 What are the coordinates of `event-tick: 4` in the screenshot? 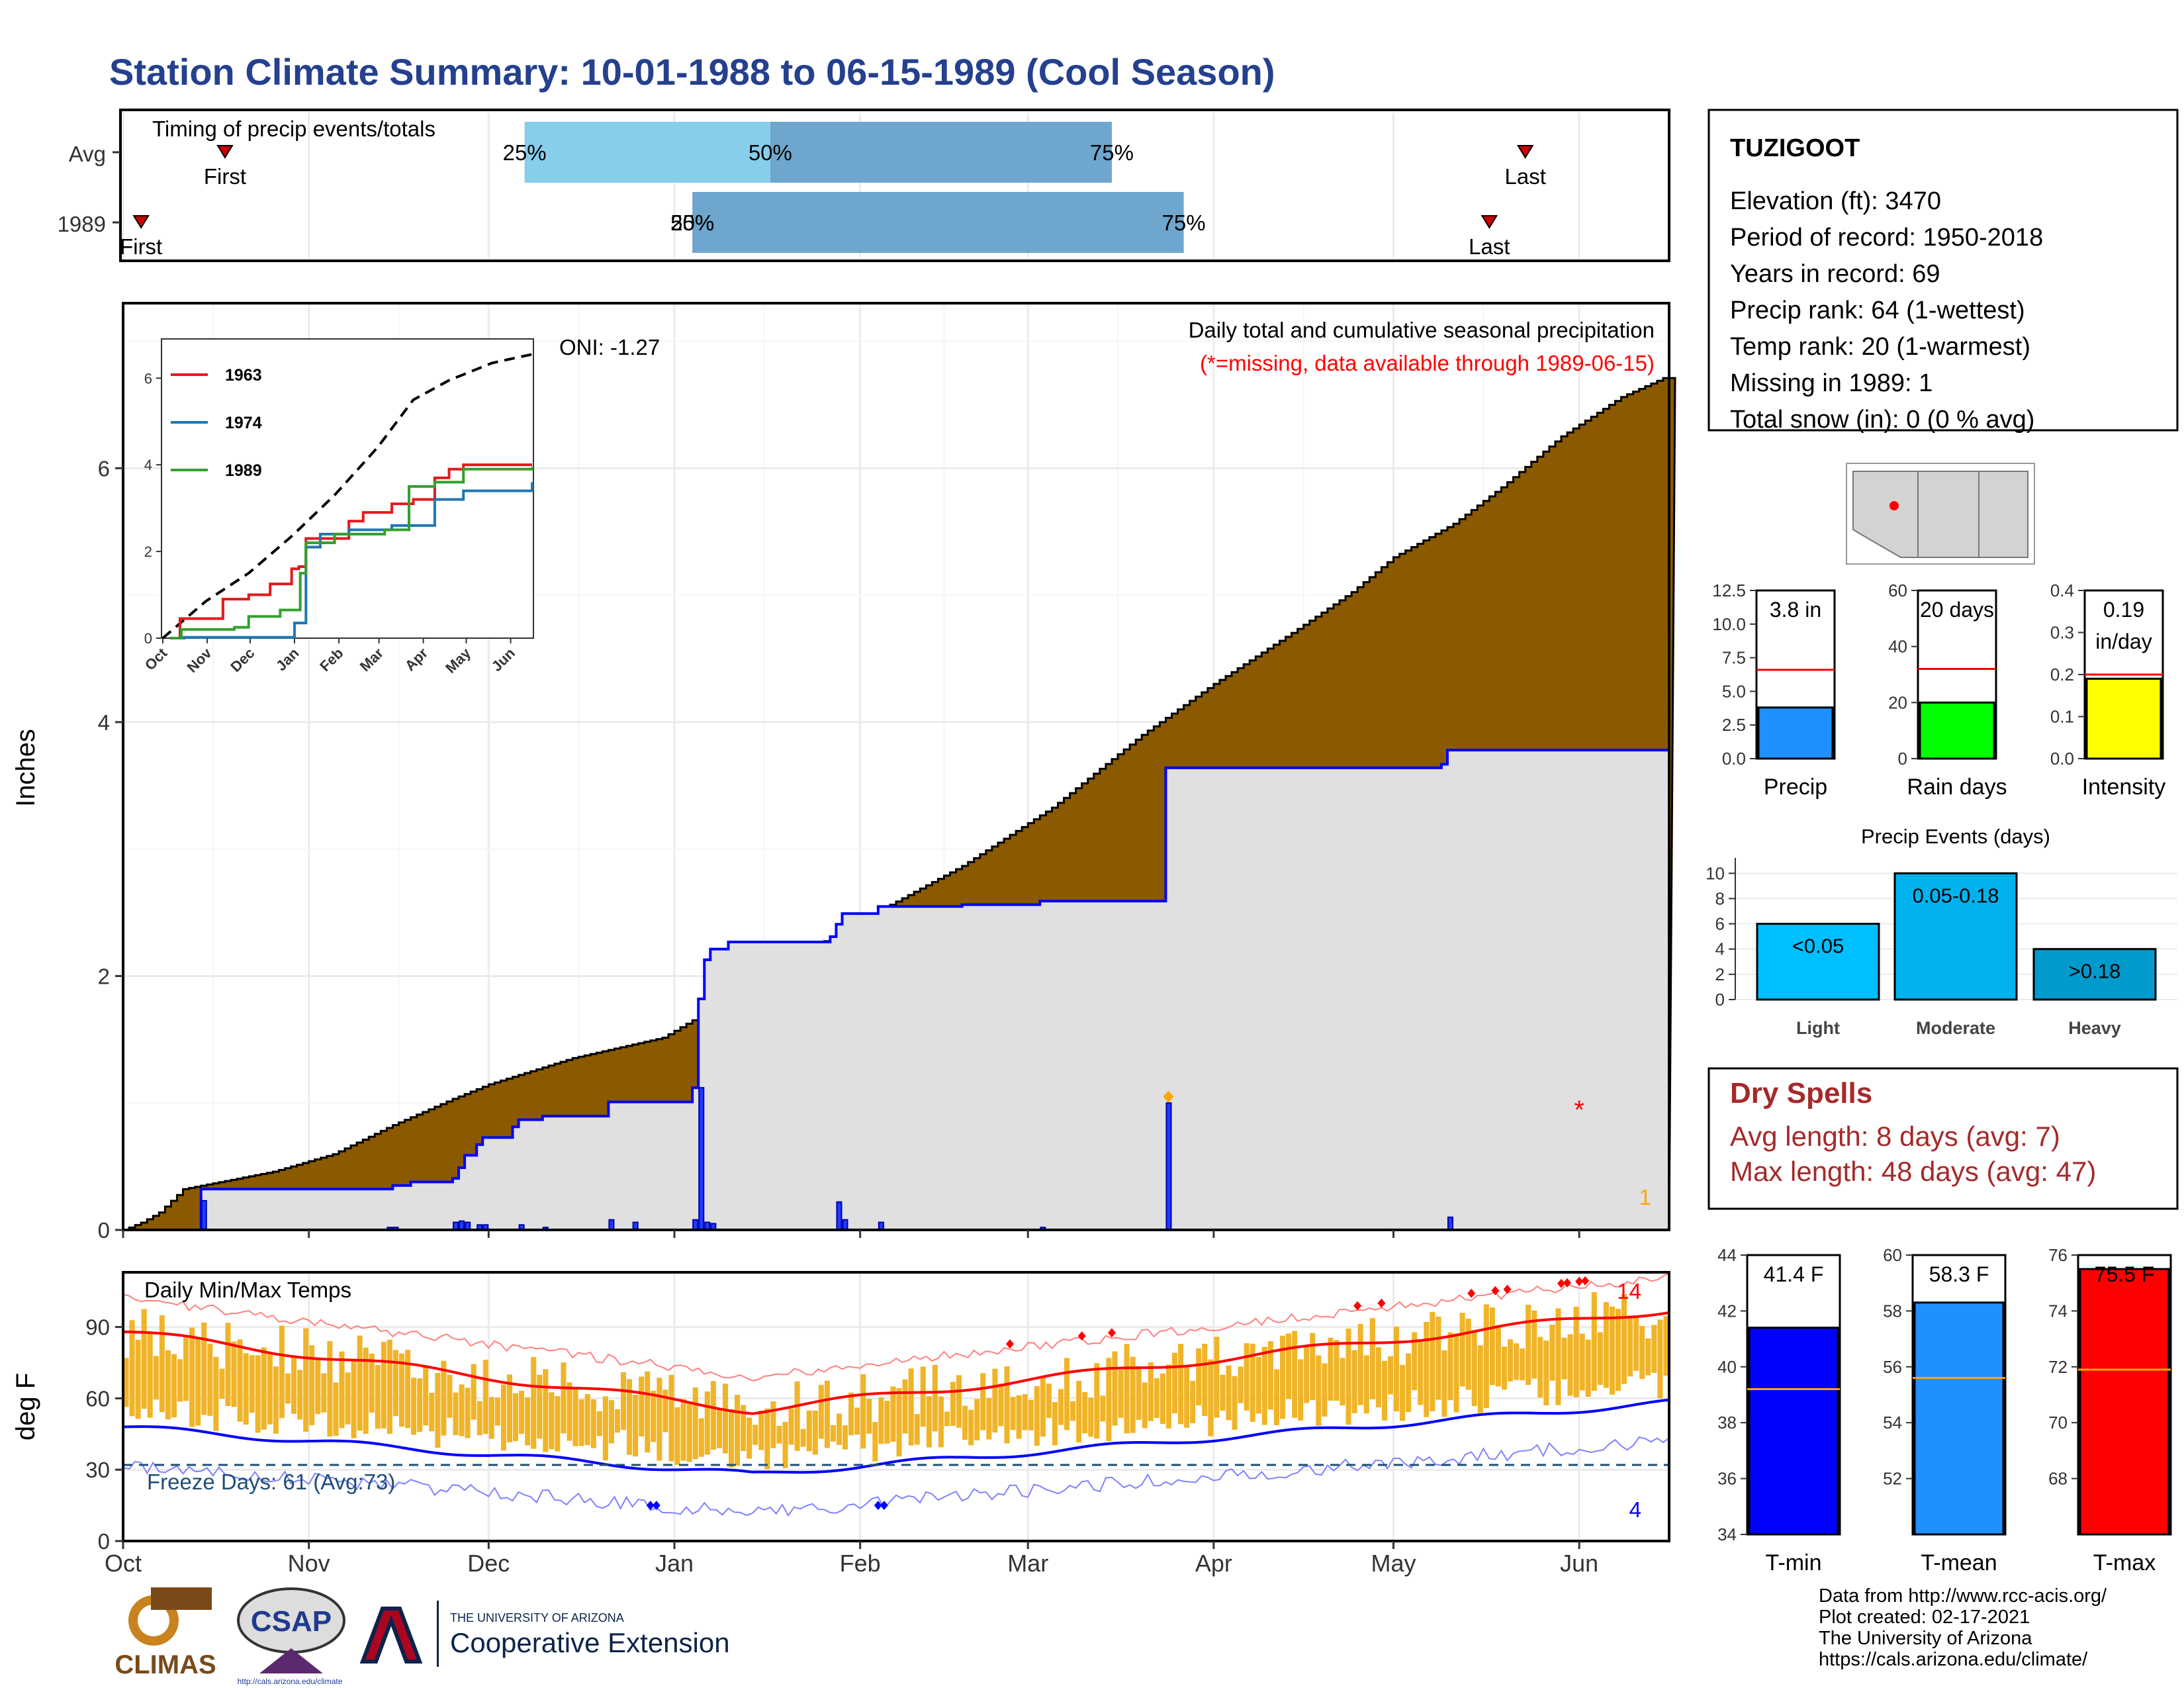 It's located at (1720, 949).